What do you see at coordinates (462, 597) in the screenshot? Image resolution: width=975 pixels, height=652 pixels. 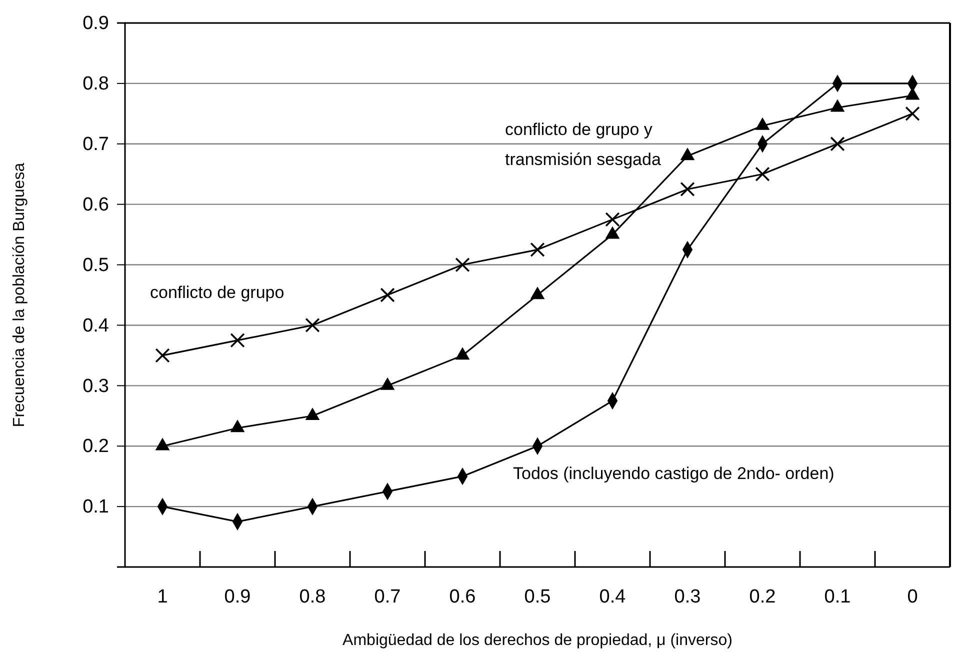 I see `x-tick-label: 0.6` at bounding box center [462, 597].